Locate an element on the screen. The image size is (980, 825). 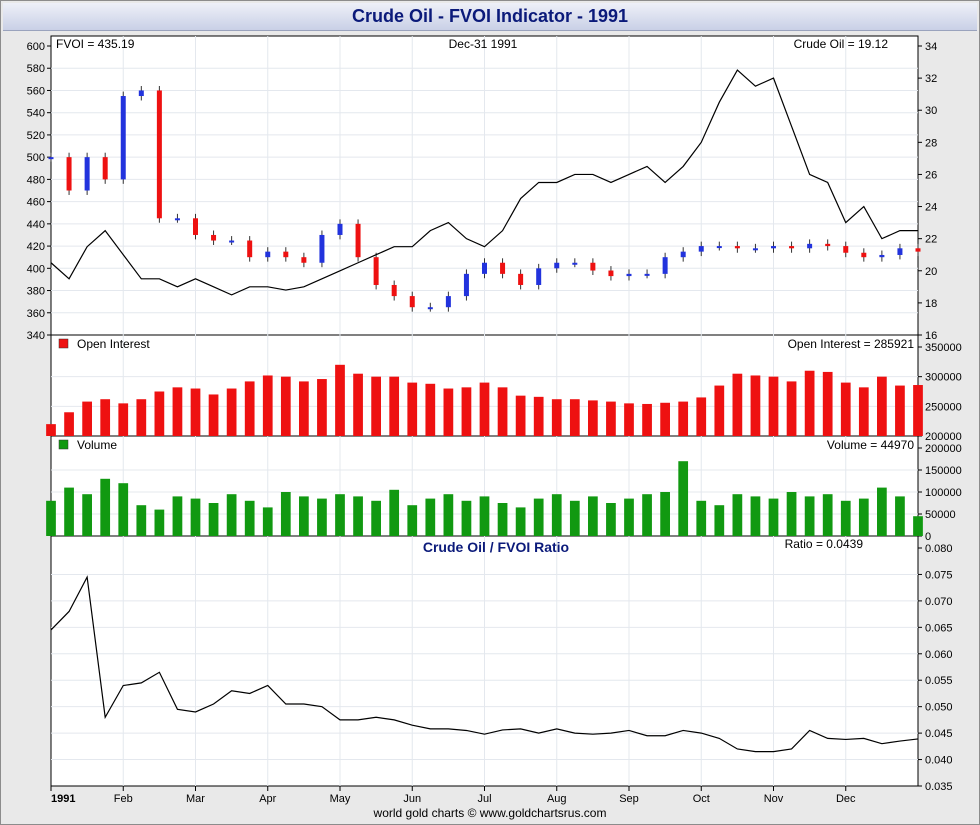
open-interest-axis-label: 300000 is located at coordinates (943, 378).